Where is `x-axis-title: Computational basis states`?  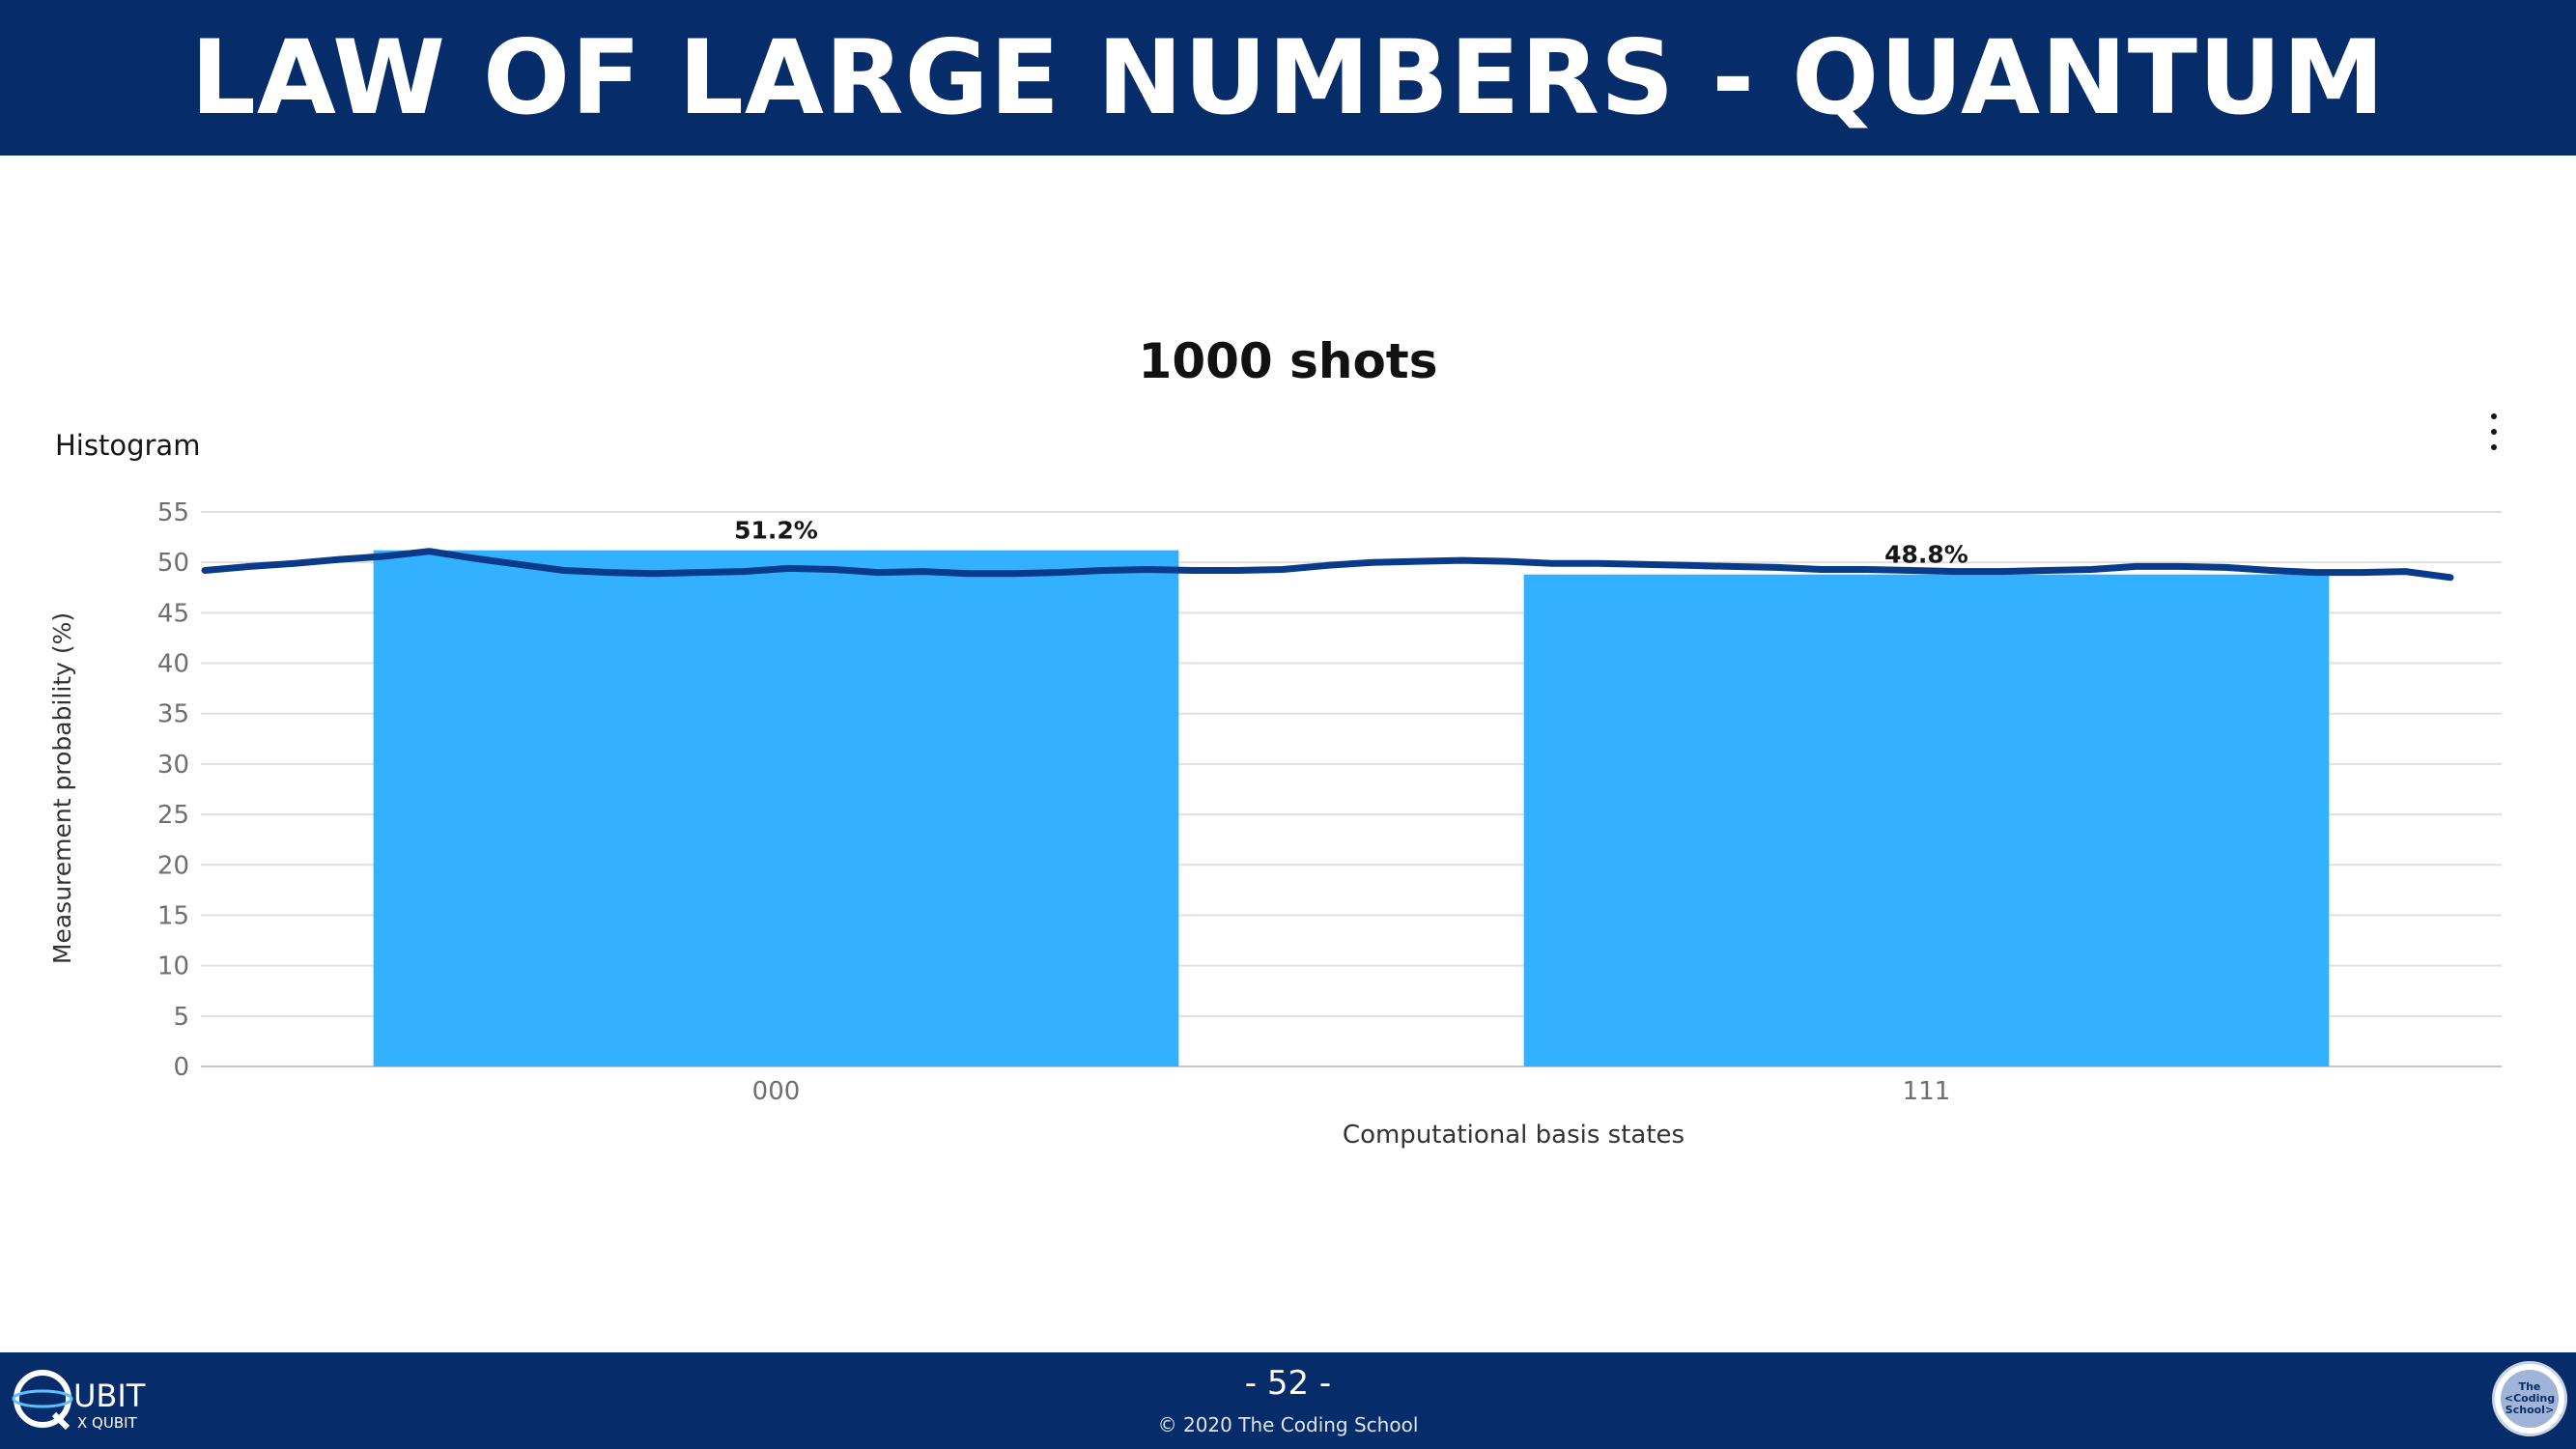 x-axis-title: Computational basis states is located at coordinates (1513, 1135).